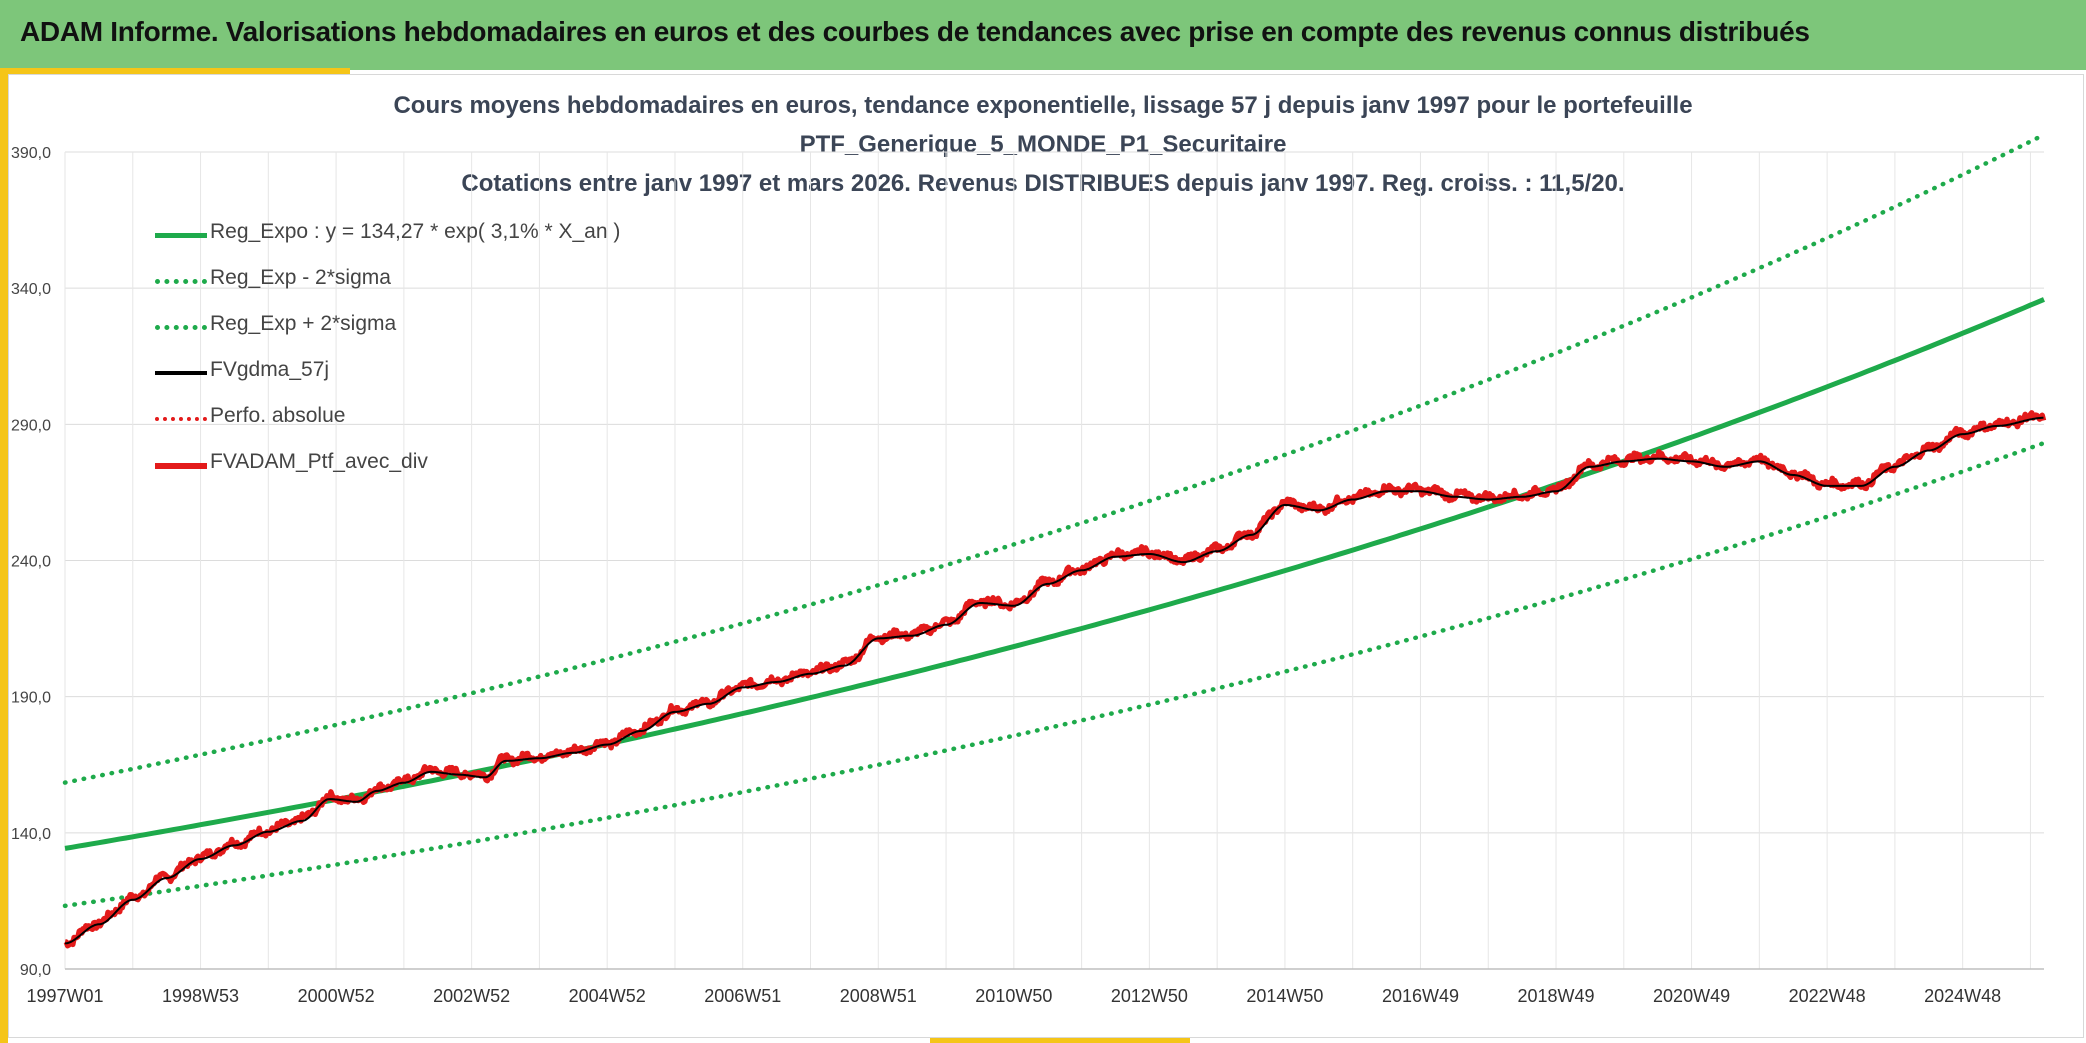  Describe the element at coordinates (878, 996) in the screenshot. I see `x-tick-label: 2008W51` at that location.